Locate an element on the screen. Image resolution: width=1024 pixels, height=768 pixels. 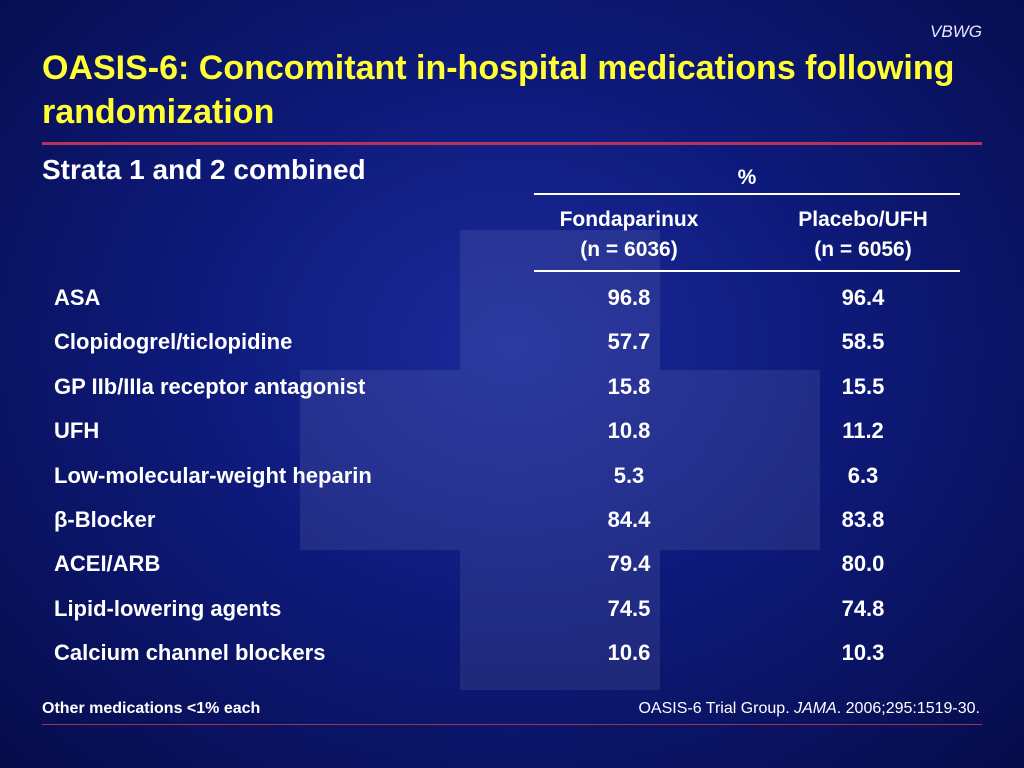
value-placebo-ufh: 80.0 is located at coordinates (863, 564).